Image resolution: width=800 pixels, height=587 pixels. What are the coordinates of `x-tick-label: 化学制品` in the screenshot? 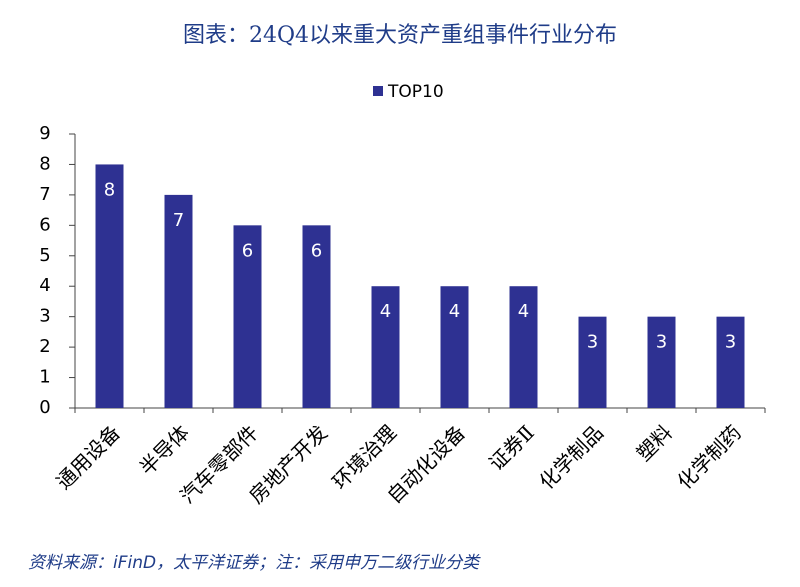 It's located at (571, 457).